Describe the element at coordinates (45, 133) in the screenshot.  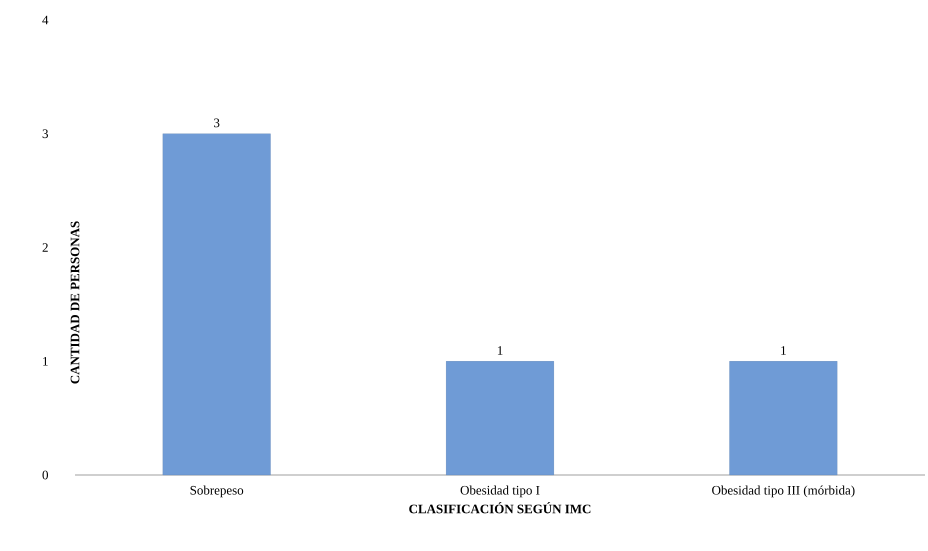
I see `y-tick-label: 3` at that location.